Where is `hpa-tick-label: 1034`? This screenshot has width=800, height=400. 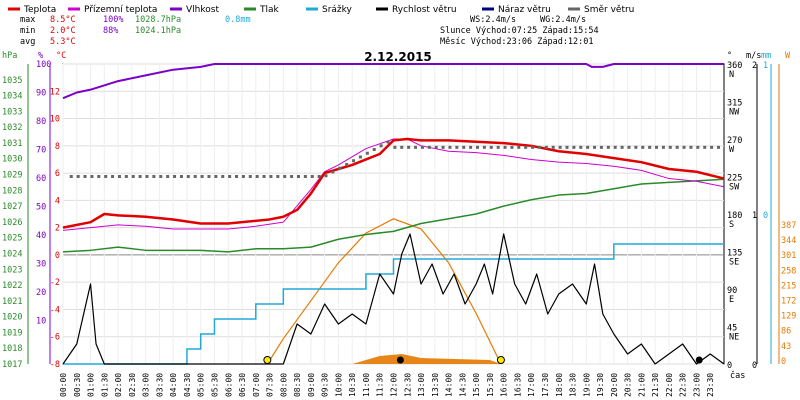
hpa-tick-label: 1034 is located at coordinates (12, 97).